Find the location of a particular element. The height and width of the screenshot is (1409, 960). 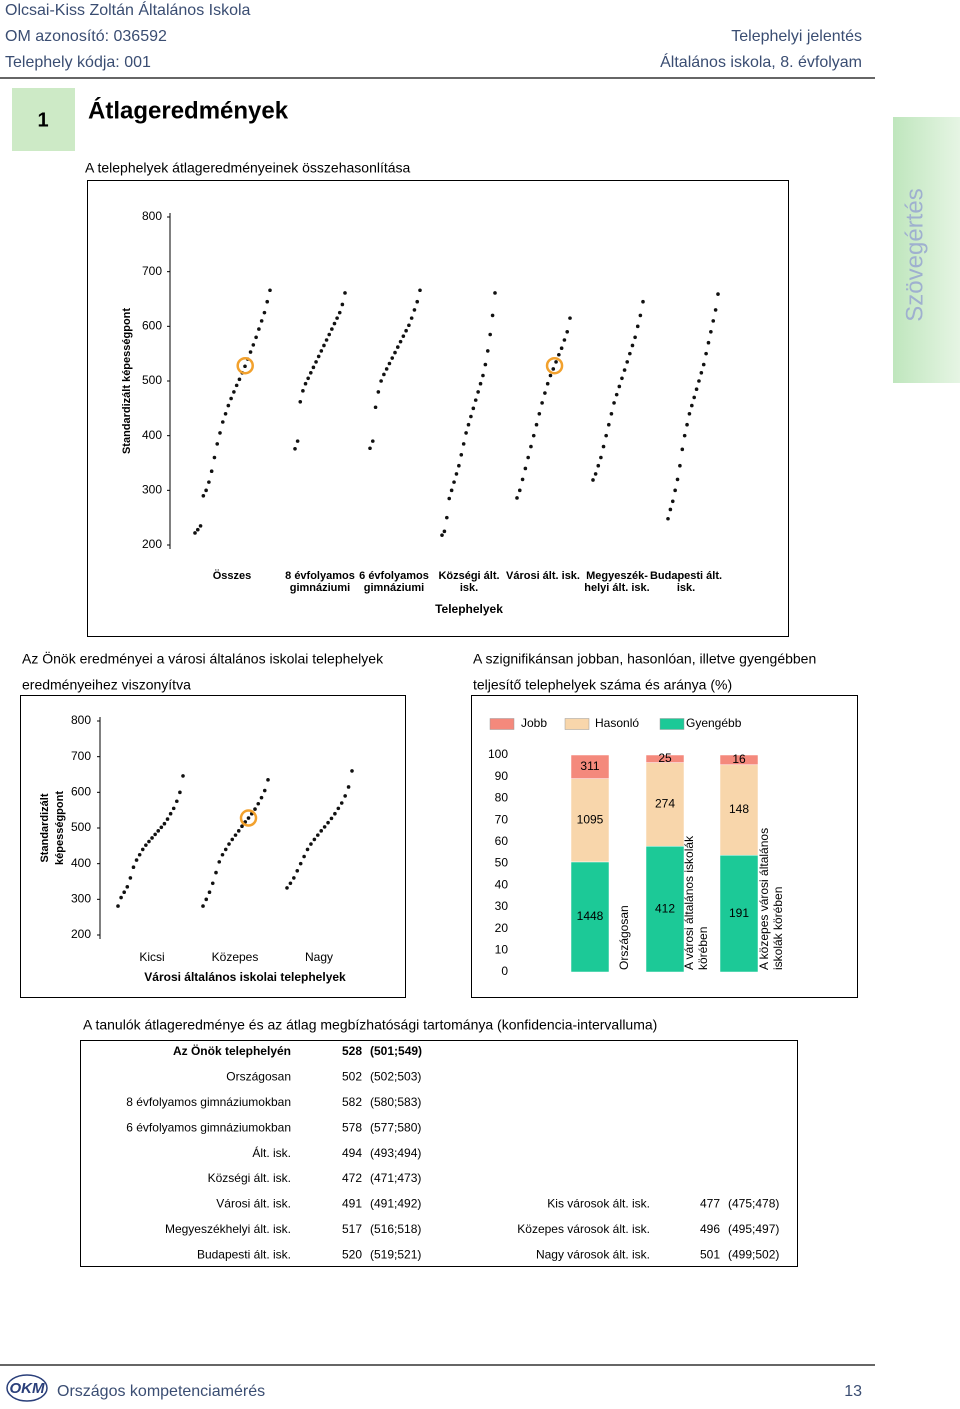

y-tick-label: 90 is located at coordinates (502, 776).